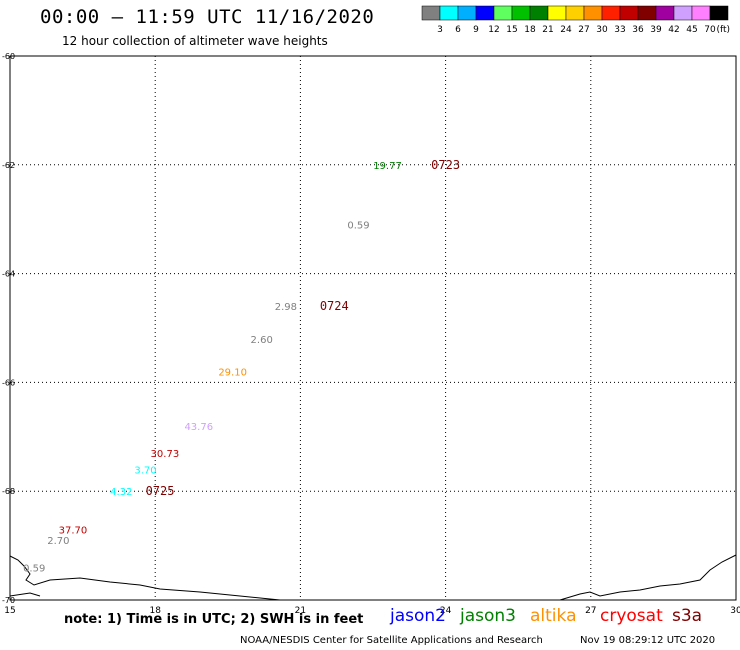 This screenshot has width=740, height=650. Describe the element at coordinates (387, 166) in the screenshot. I see `wave-height-label: 19.77` at that location.